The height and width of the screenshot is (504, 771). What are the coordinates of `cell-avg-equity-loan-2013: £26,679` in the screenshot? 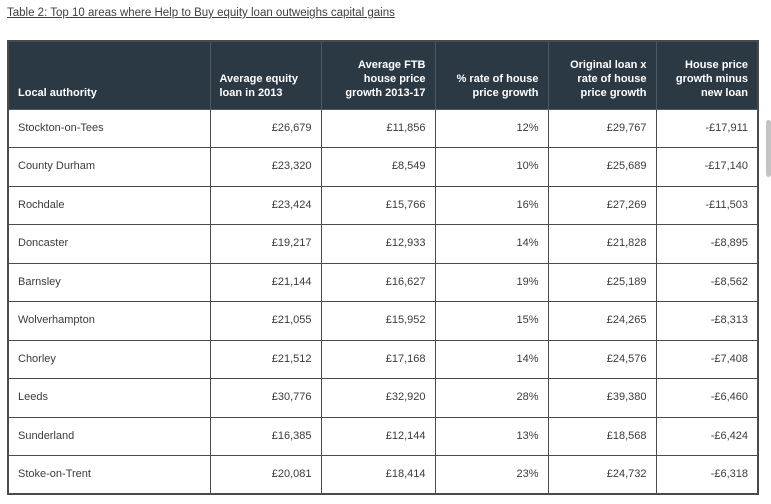 It's located at (265, 128).